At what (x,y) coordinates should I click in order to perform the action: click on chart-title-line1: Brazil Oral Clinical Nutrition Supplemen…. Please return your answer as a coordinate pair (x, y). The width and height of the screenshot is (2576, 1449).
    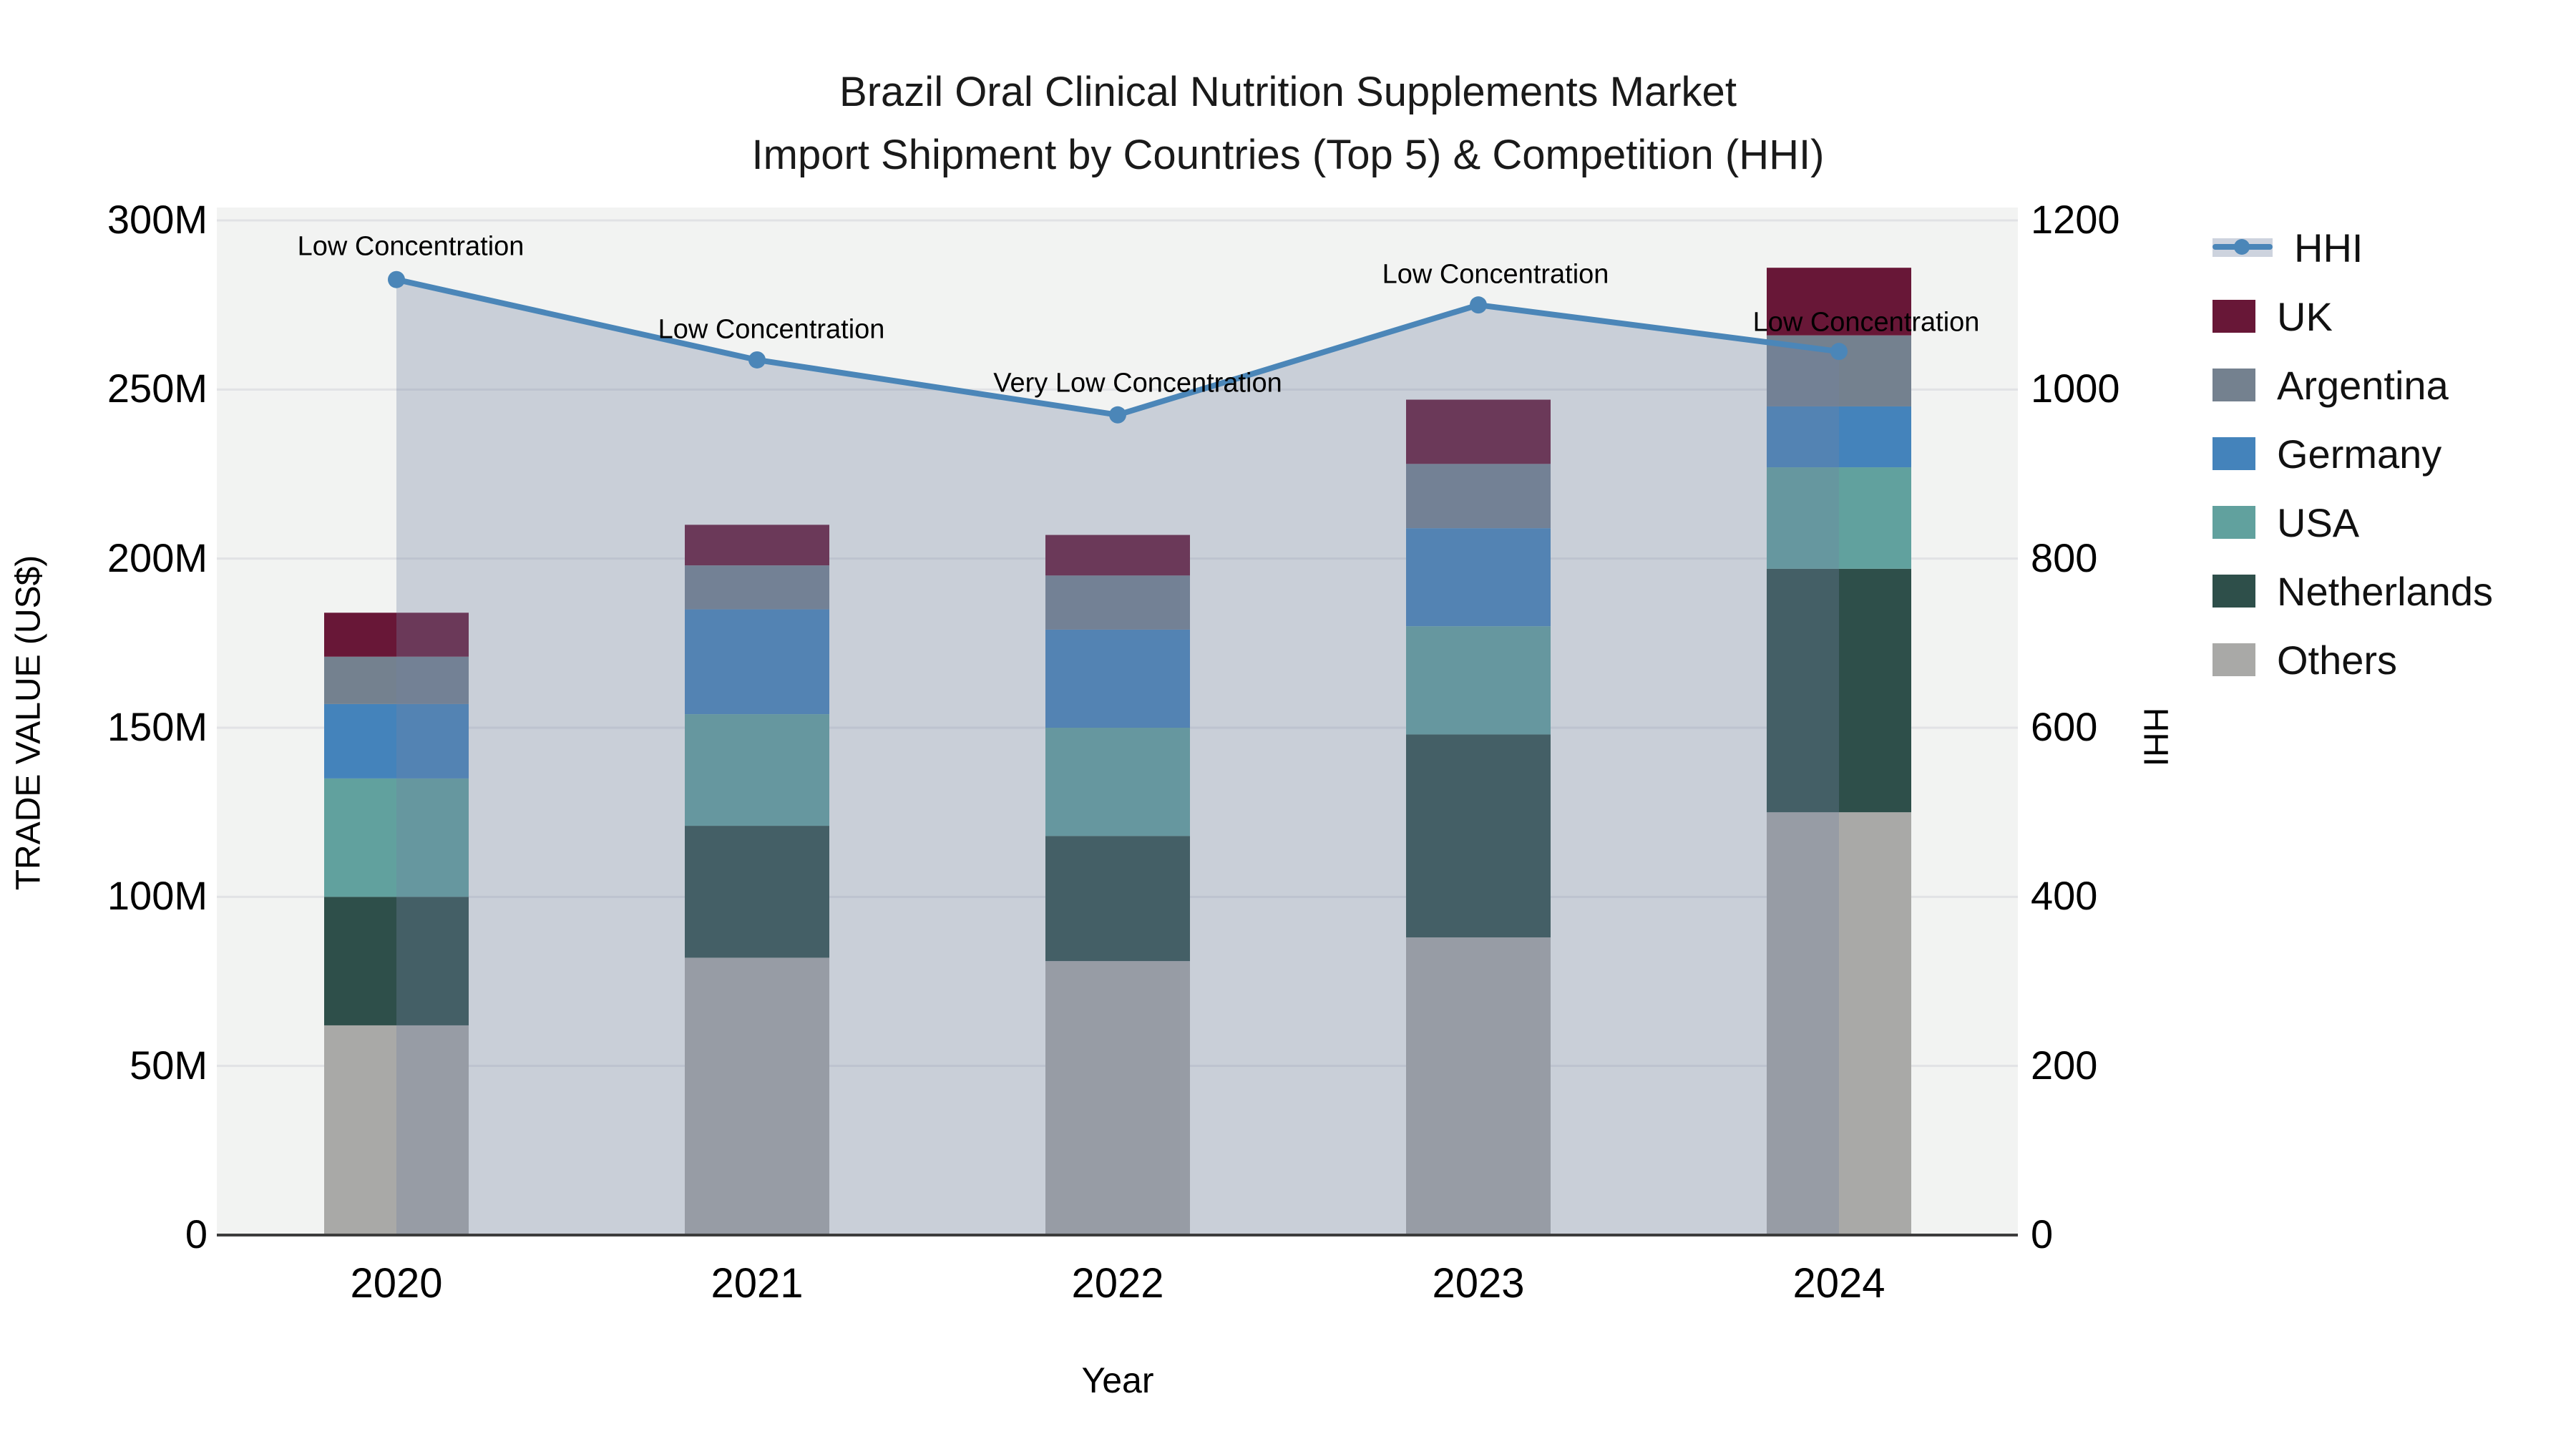
    Looking at the image, I should click on (1288, 92).